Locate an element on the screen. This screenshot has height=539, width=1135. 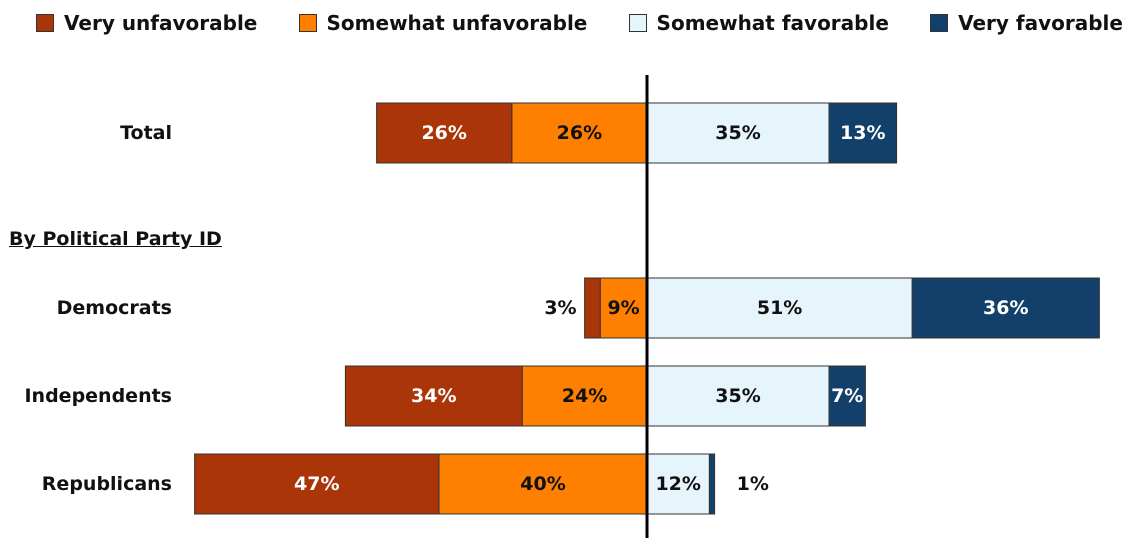
bar-democrats-very_unfav is located at coordinates (592, 308).